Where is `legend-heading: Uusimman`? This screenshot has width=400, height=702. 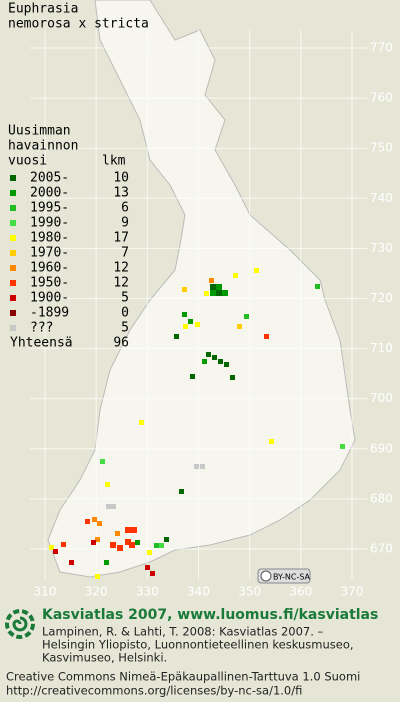
legend-heading: Uusimman is located at coordinates (39, 131).